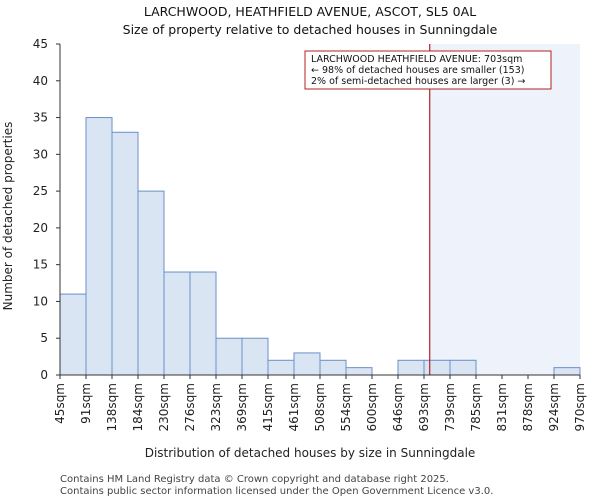 The width and height of the screenshot is (600, 500). What do you see at coordinates (216, 407) in the screenshot?
I see `x-tick-label: 323sqm` at bounding box center [216, 407].